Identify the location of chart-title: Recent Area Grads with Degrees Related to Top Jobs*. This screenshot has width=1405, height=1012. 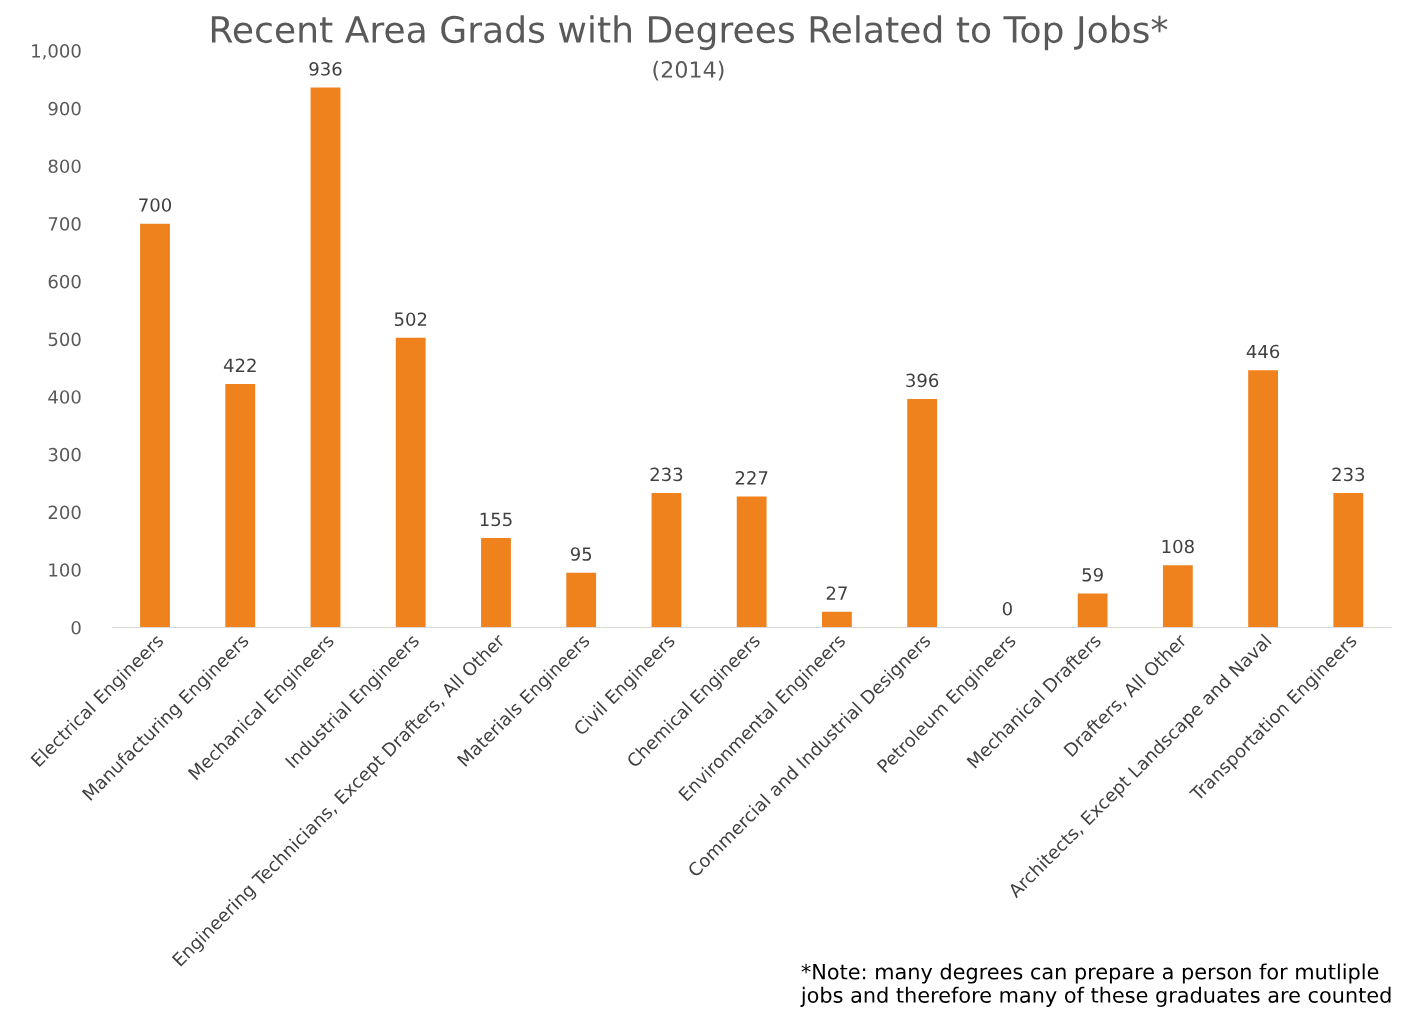
(689, 33).